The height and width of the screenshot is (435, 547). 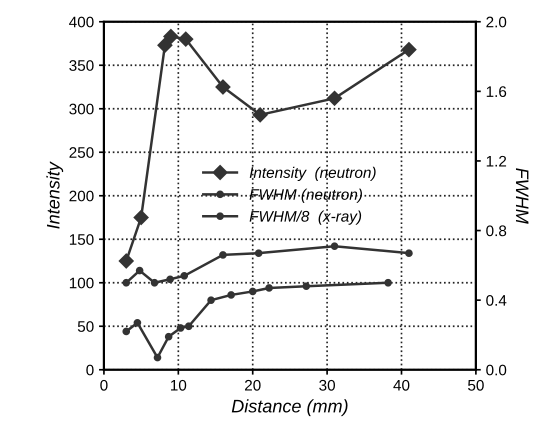 What do you see at coordinates (81, 152) in the screenshot?
I see `y-tick-label: 250` at bounding box center [81, 152].